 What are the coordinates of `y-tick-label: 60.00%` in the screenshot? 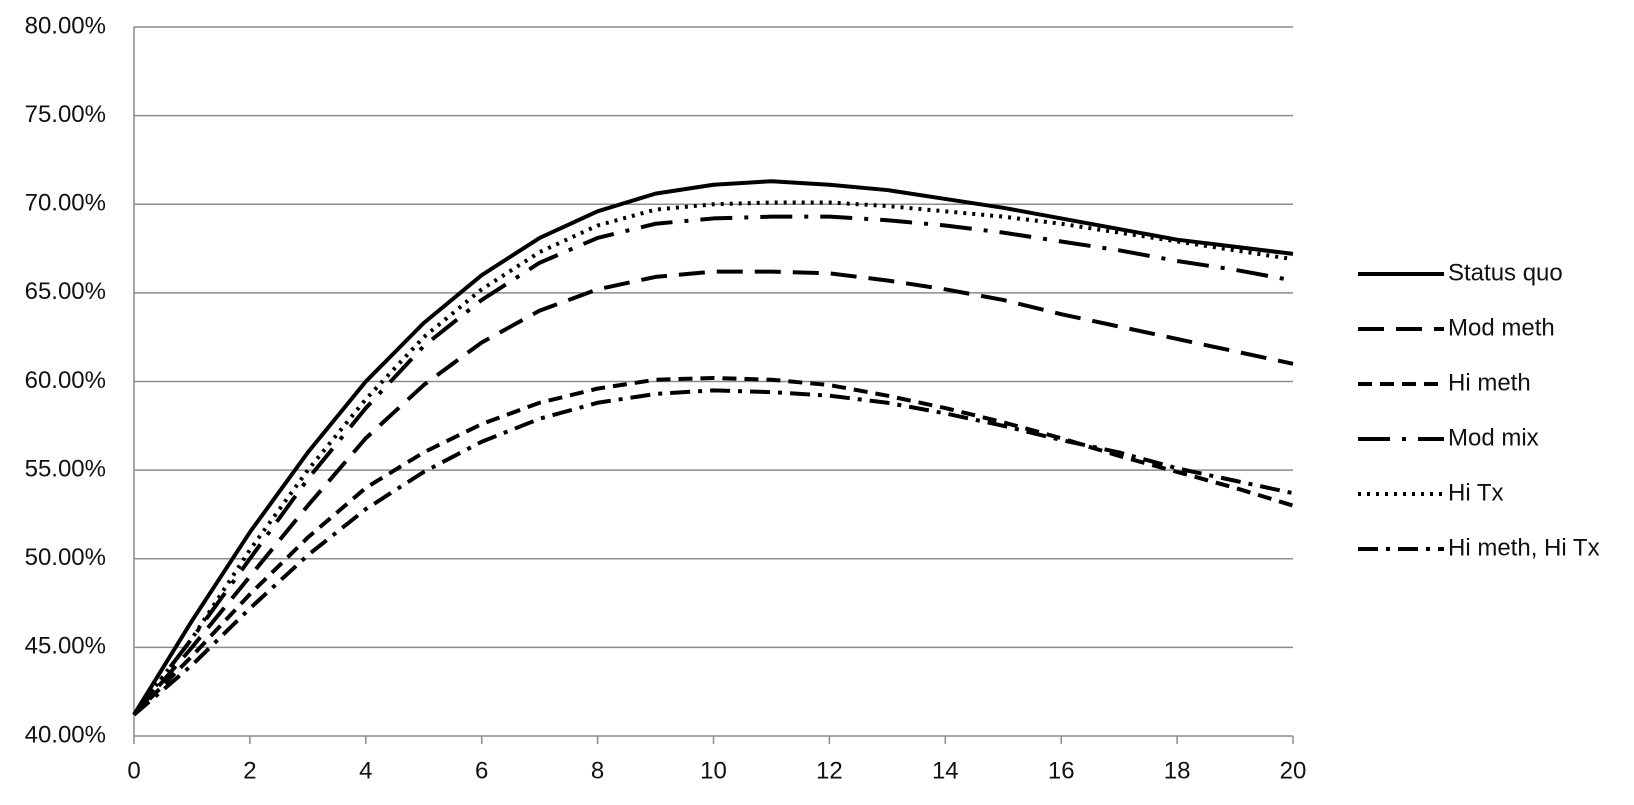 It's located at (65, 380).